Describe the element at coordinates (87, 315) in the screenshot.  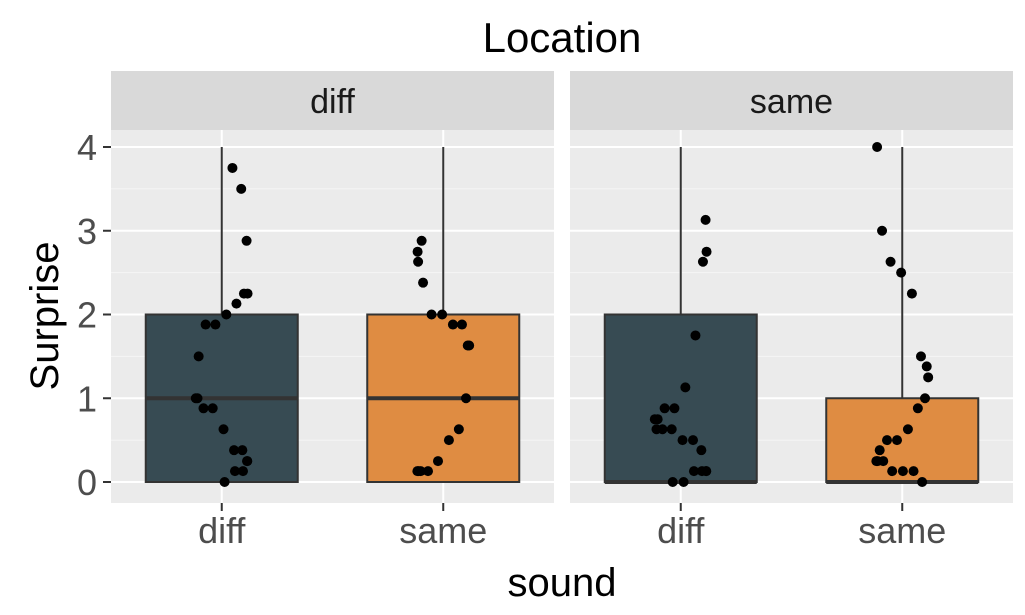
I see `y-tick-label: 2` at that location.